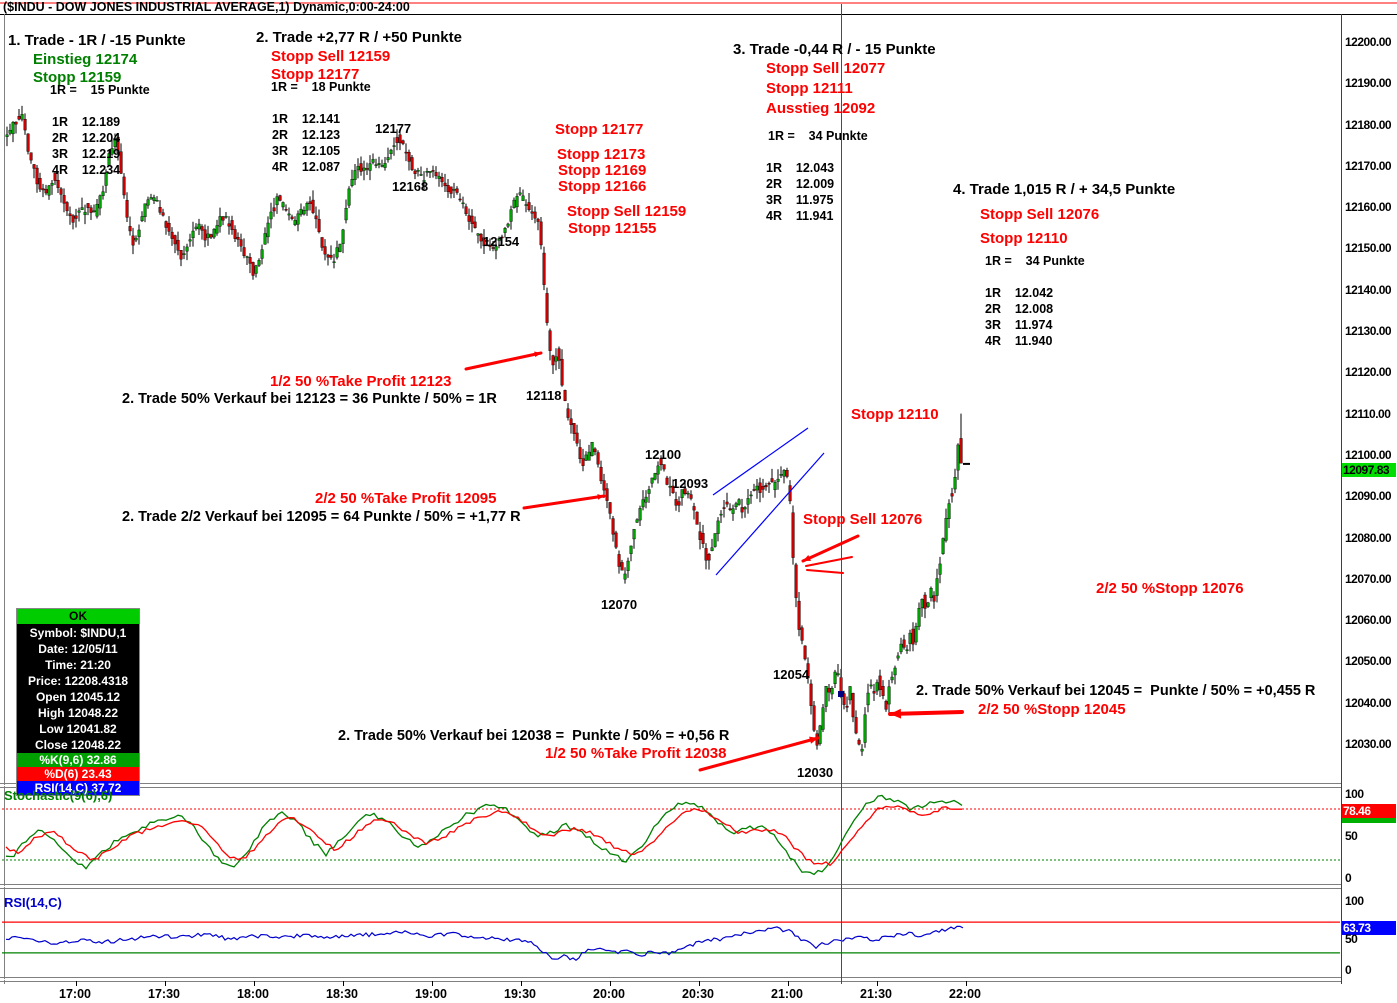 The height and width of the screenshot is (1003, 1397). I want to click on time-axis-label-2030: 20:30, so click(698, 994).